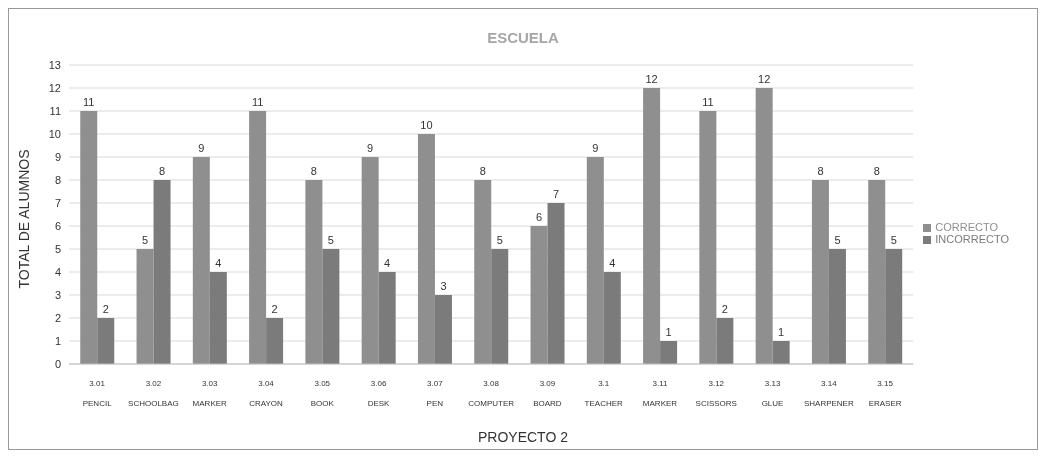 The height and width of the screenshot is (458, 1046). Describe the element at coordinates (660, 393) in the screenshot. I see `category-label: 3.11 MARKER` at that location.